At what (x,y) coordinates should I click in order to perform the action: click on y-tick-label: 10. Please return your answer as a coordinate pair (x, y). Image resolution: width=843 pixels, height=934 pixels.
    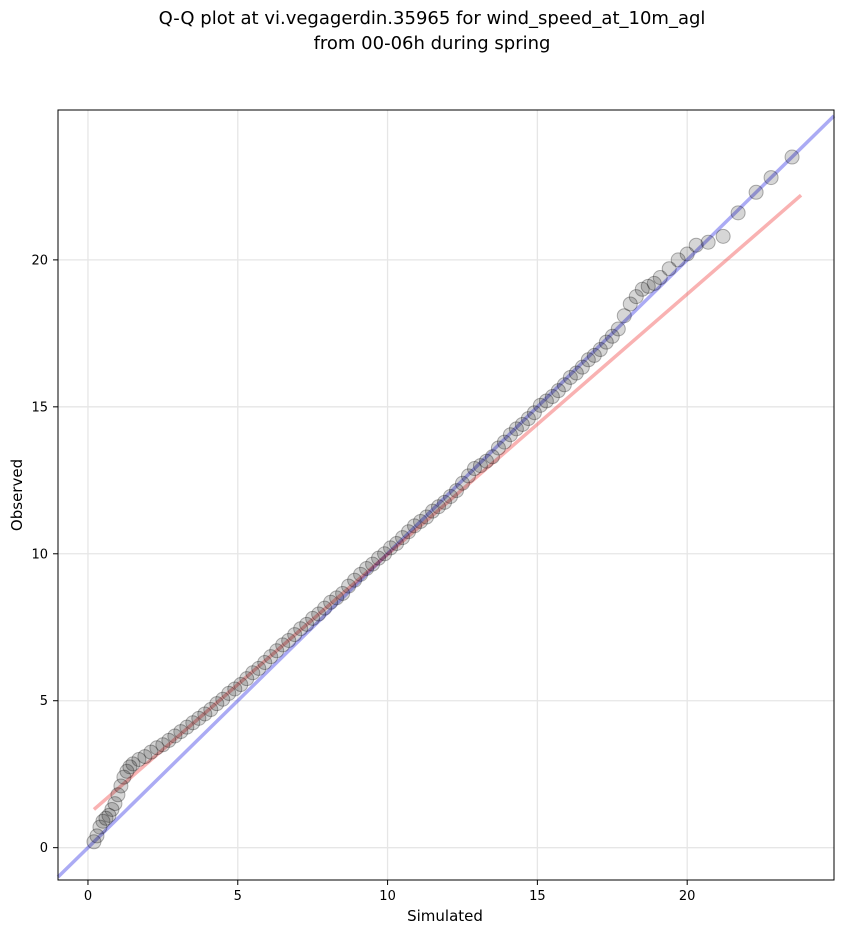
    Looking at the image, I should click on (39, 554).